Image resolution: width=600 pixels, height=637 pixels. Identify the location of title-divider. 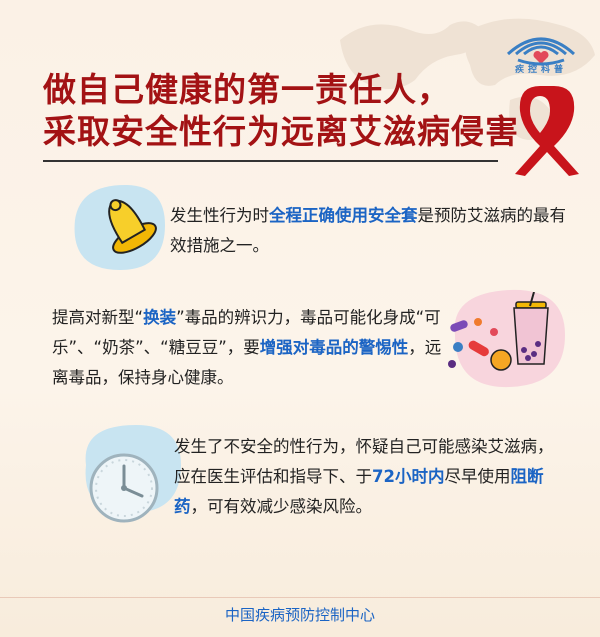
(270, 161).